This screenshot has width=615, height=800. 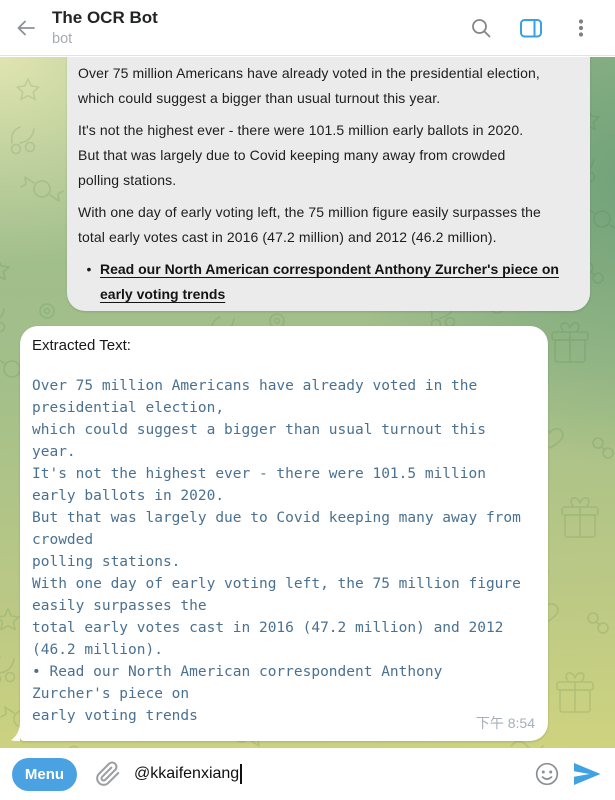 I want to click on send-button, so click(x=587, y=774).